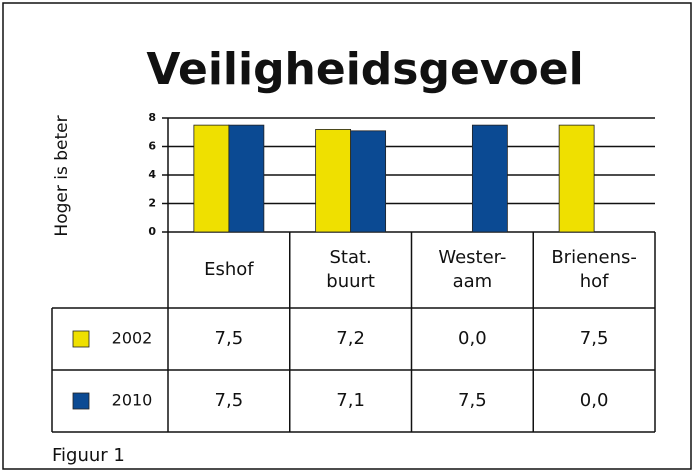 The width and height of the screenshot is (695, 473). Describe the element at coordinates (132, 338) in the screenshot. I see `legend-label: 2002` at that location.